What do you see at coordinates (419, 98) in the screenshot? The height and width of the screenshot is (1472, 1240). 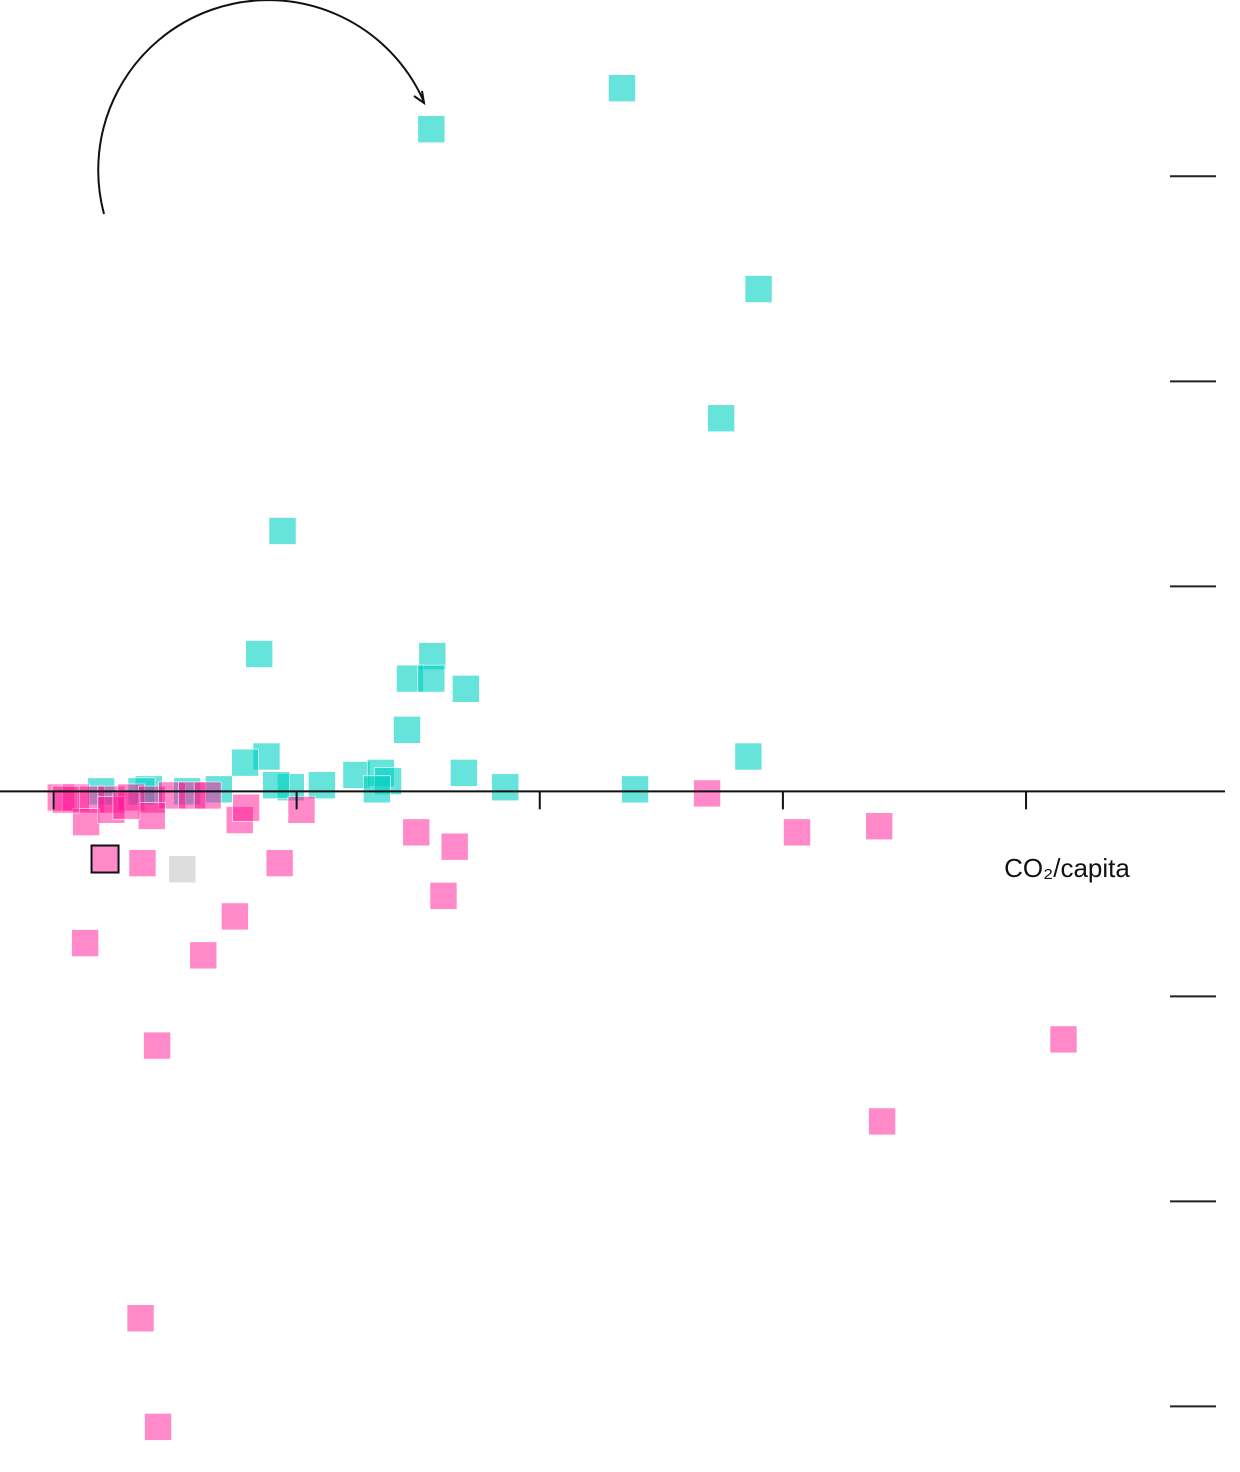 I see `arrow-head` at bounding box center [419, 98].